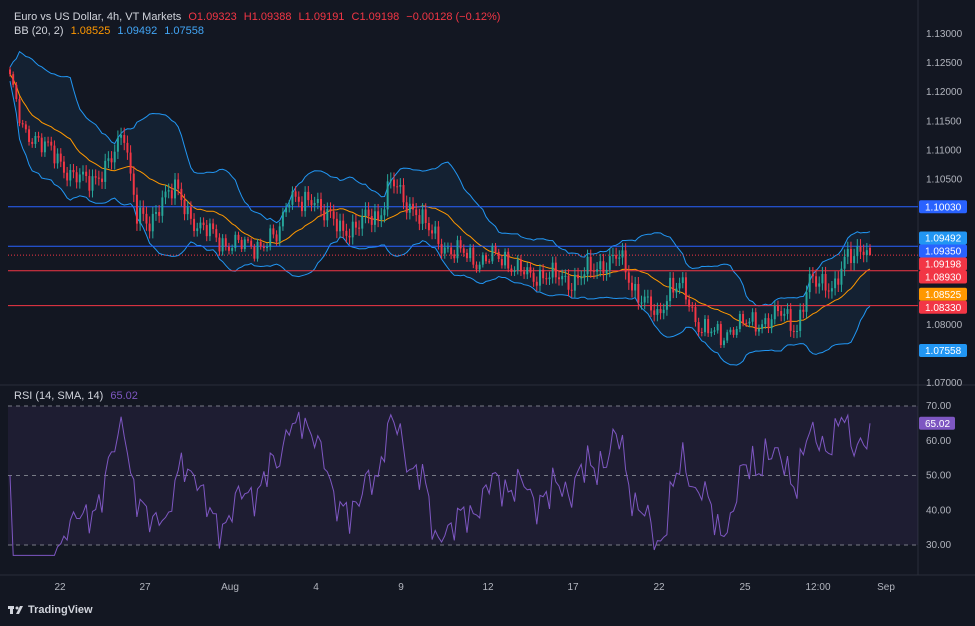 This screenshot has width=975, height=626. I want to click on tradingview-logo-icon, so click(15, 610).